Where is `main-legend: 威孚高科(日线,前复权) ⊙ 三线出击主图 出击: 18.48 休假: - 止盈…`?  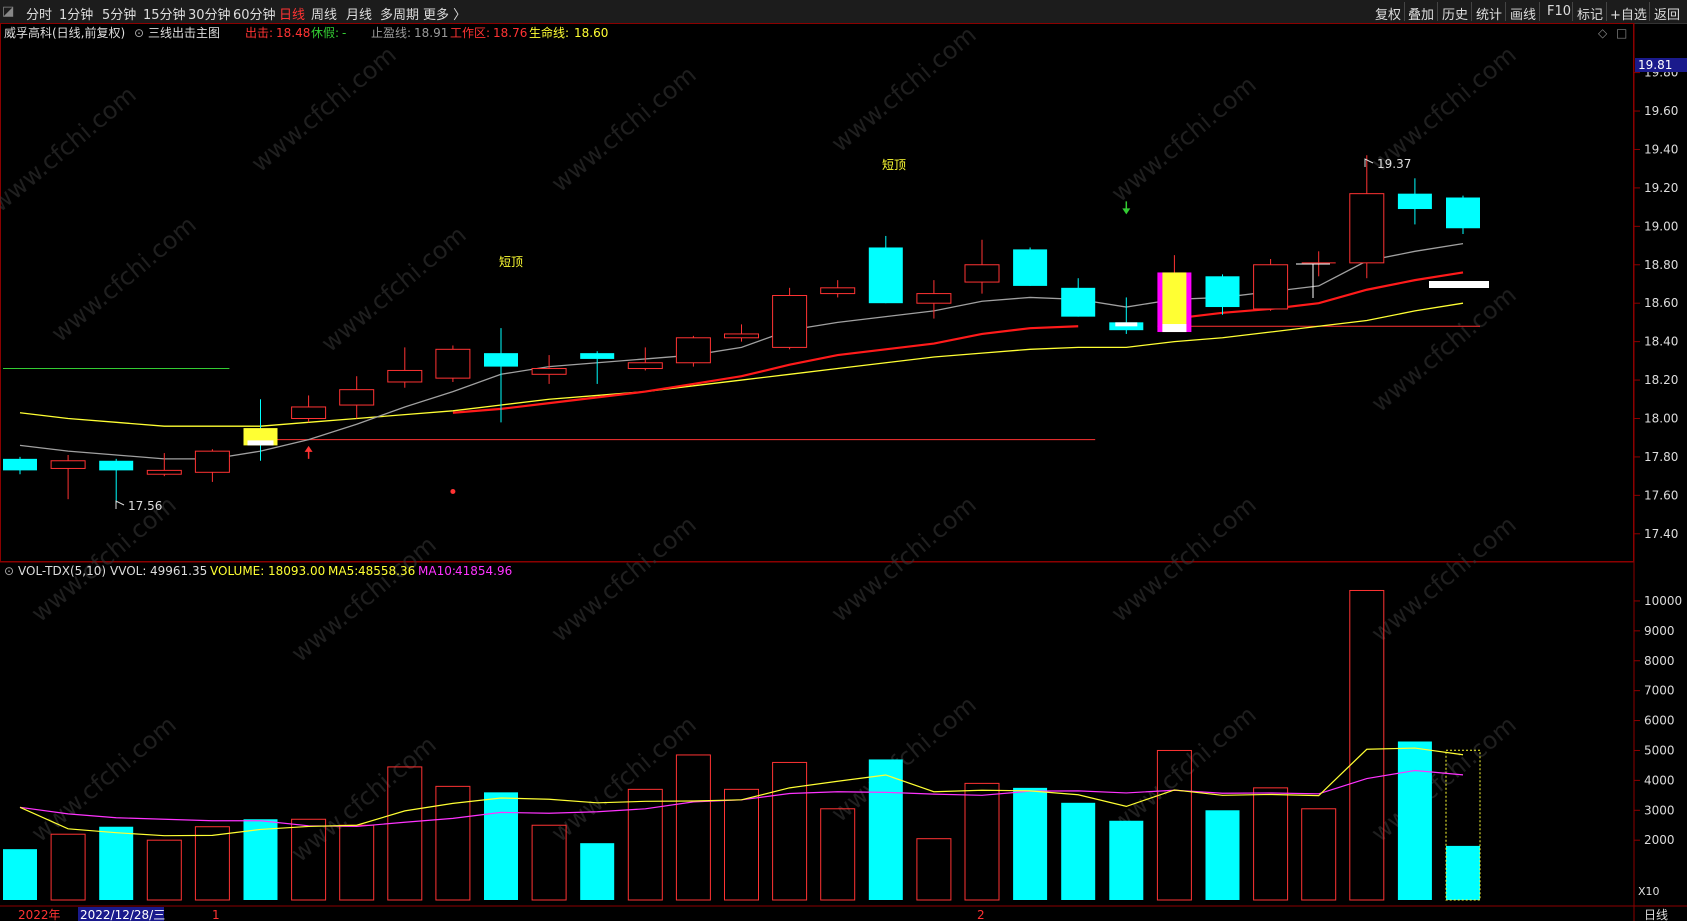
main-legend: 威孚高科(日线,前复权) ⊙ 三线出击主图 出击: 18.48 休假: - 止盈… is located at coordinates (815, 32).